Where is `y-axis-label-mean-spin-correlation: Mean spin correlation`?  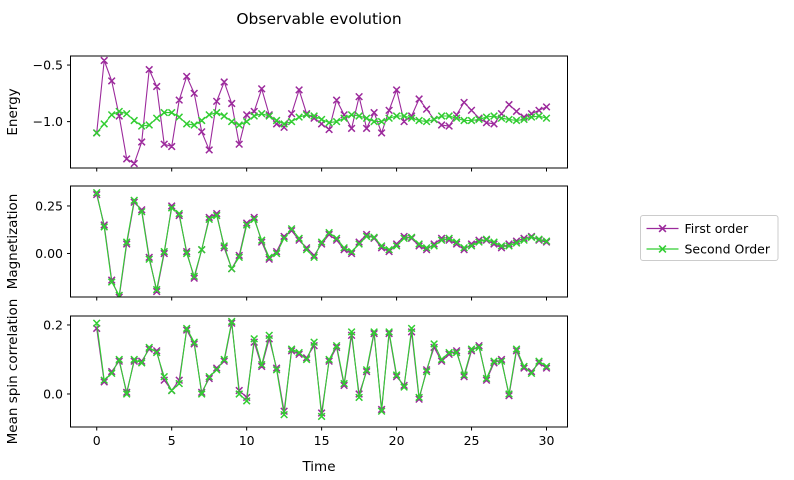
y-axis-label-mean-spin-correlation: Mean spin correlation is located at coordinates (13, 372).